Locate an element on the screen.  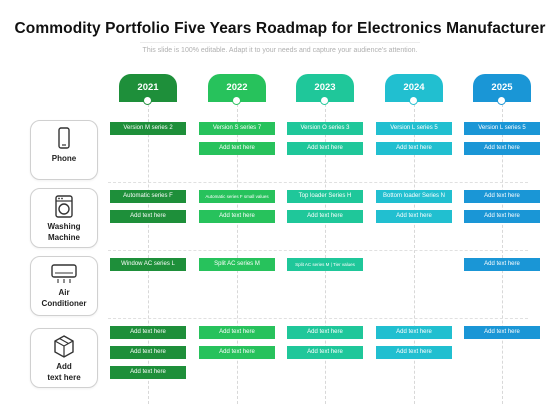
roadmap-cell: Window AC series L is located at coordinates (148, 264).